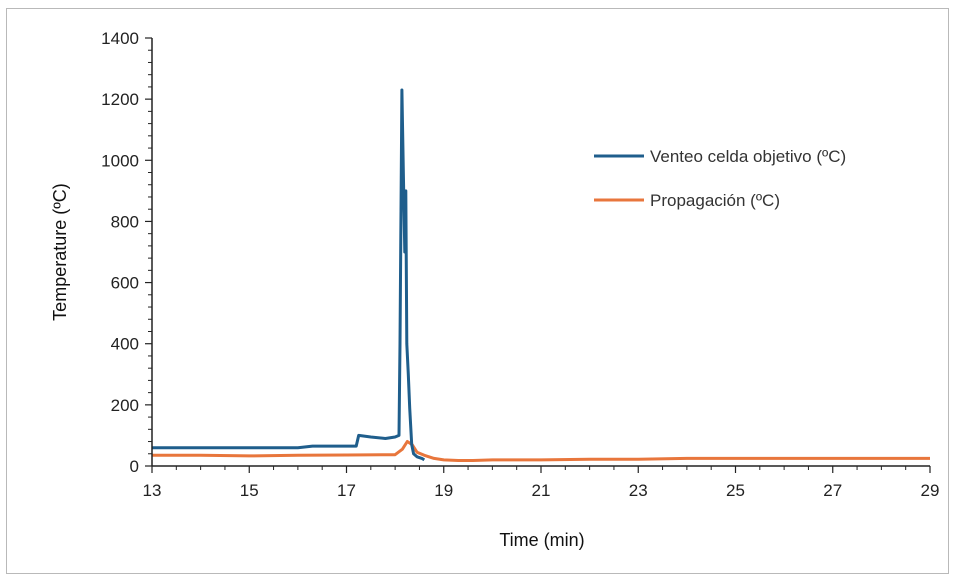 This screenshot has height=578, width=957. I want to click on x-axis-title: Time (min), so click(541, 540).